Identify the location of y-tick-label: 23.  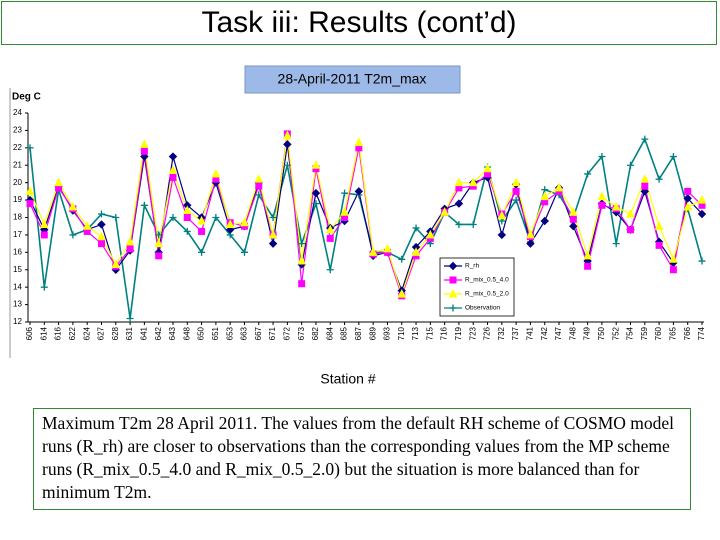
(17, 130).